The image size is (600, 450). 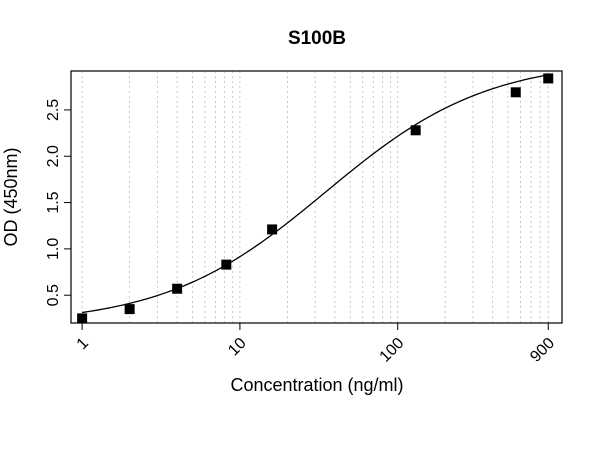 What do you see at coordinates (316, 344) in the screenshot?
I see `x-axis: 1 10 100 900` at bounding box center [316, 344].